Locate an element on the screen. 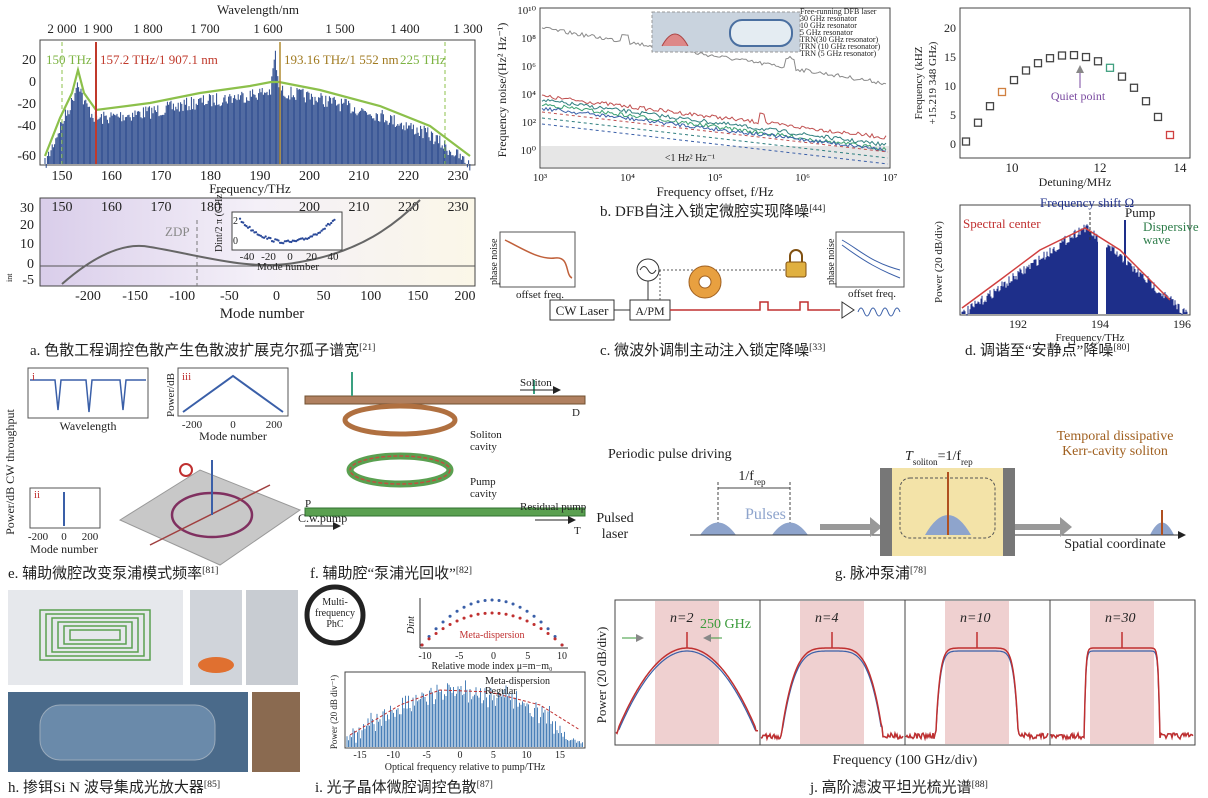 Image resolution: width=1208 pixels, height=798 pixels. tick-label: 10⁴ is located at coordinates (528, 95).